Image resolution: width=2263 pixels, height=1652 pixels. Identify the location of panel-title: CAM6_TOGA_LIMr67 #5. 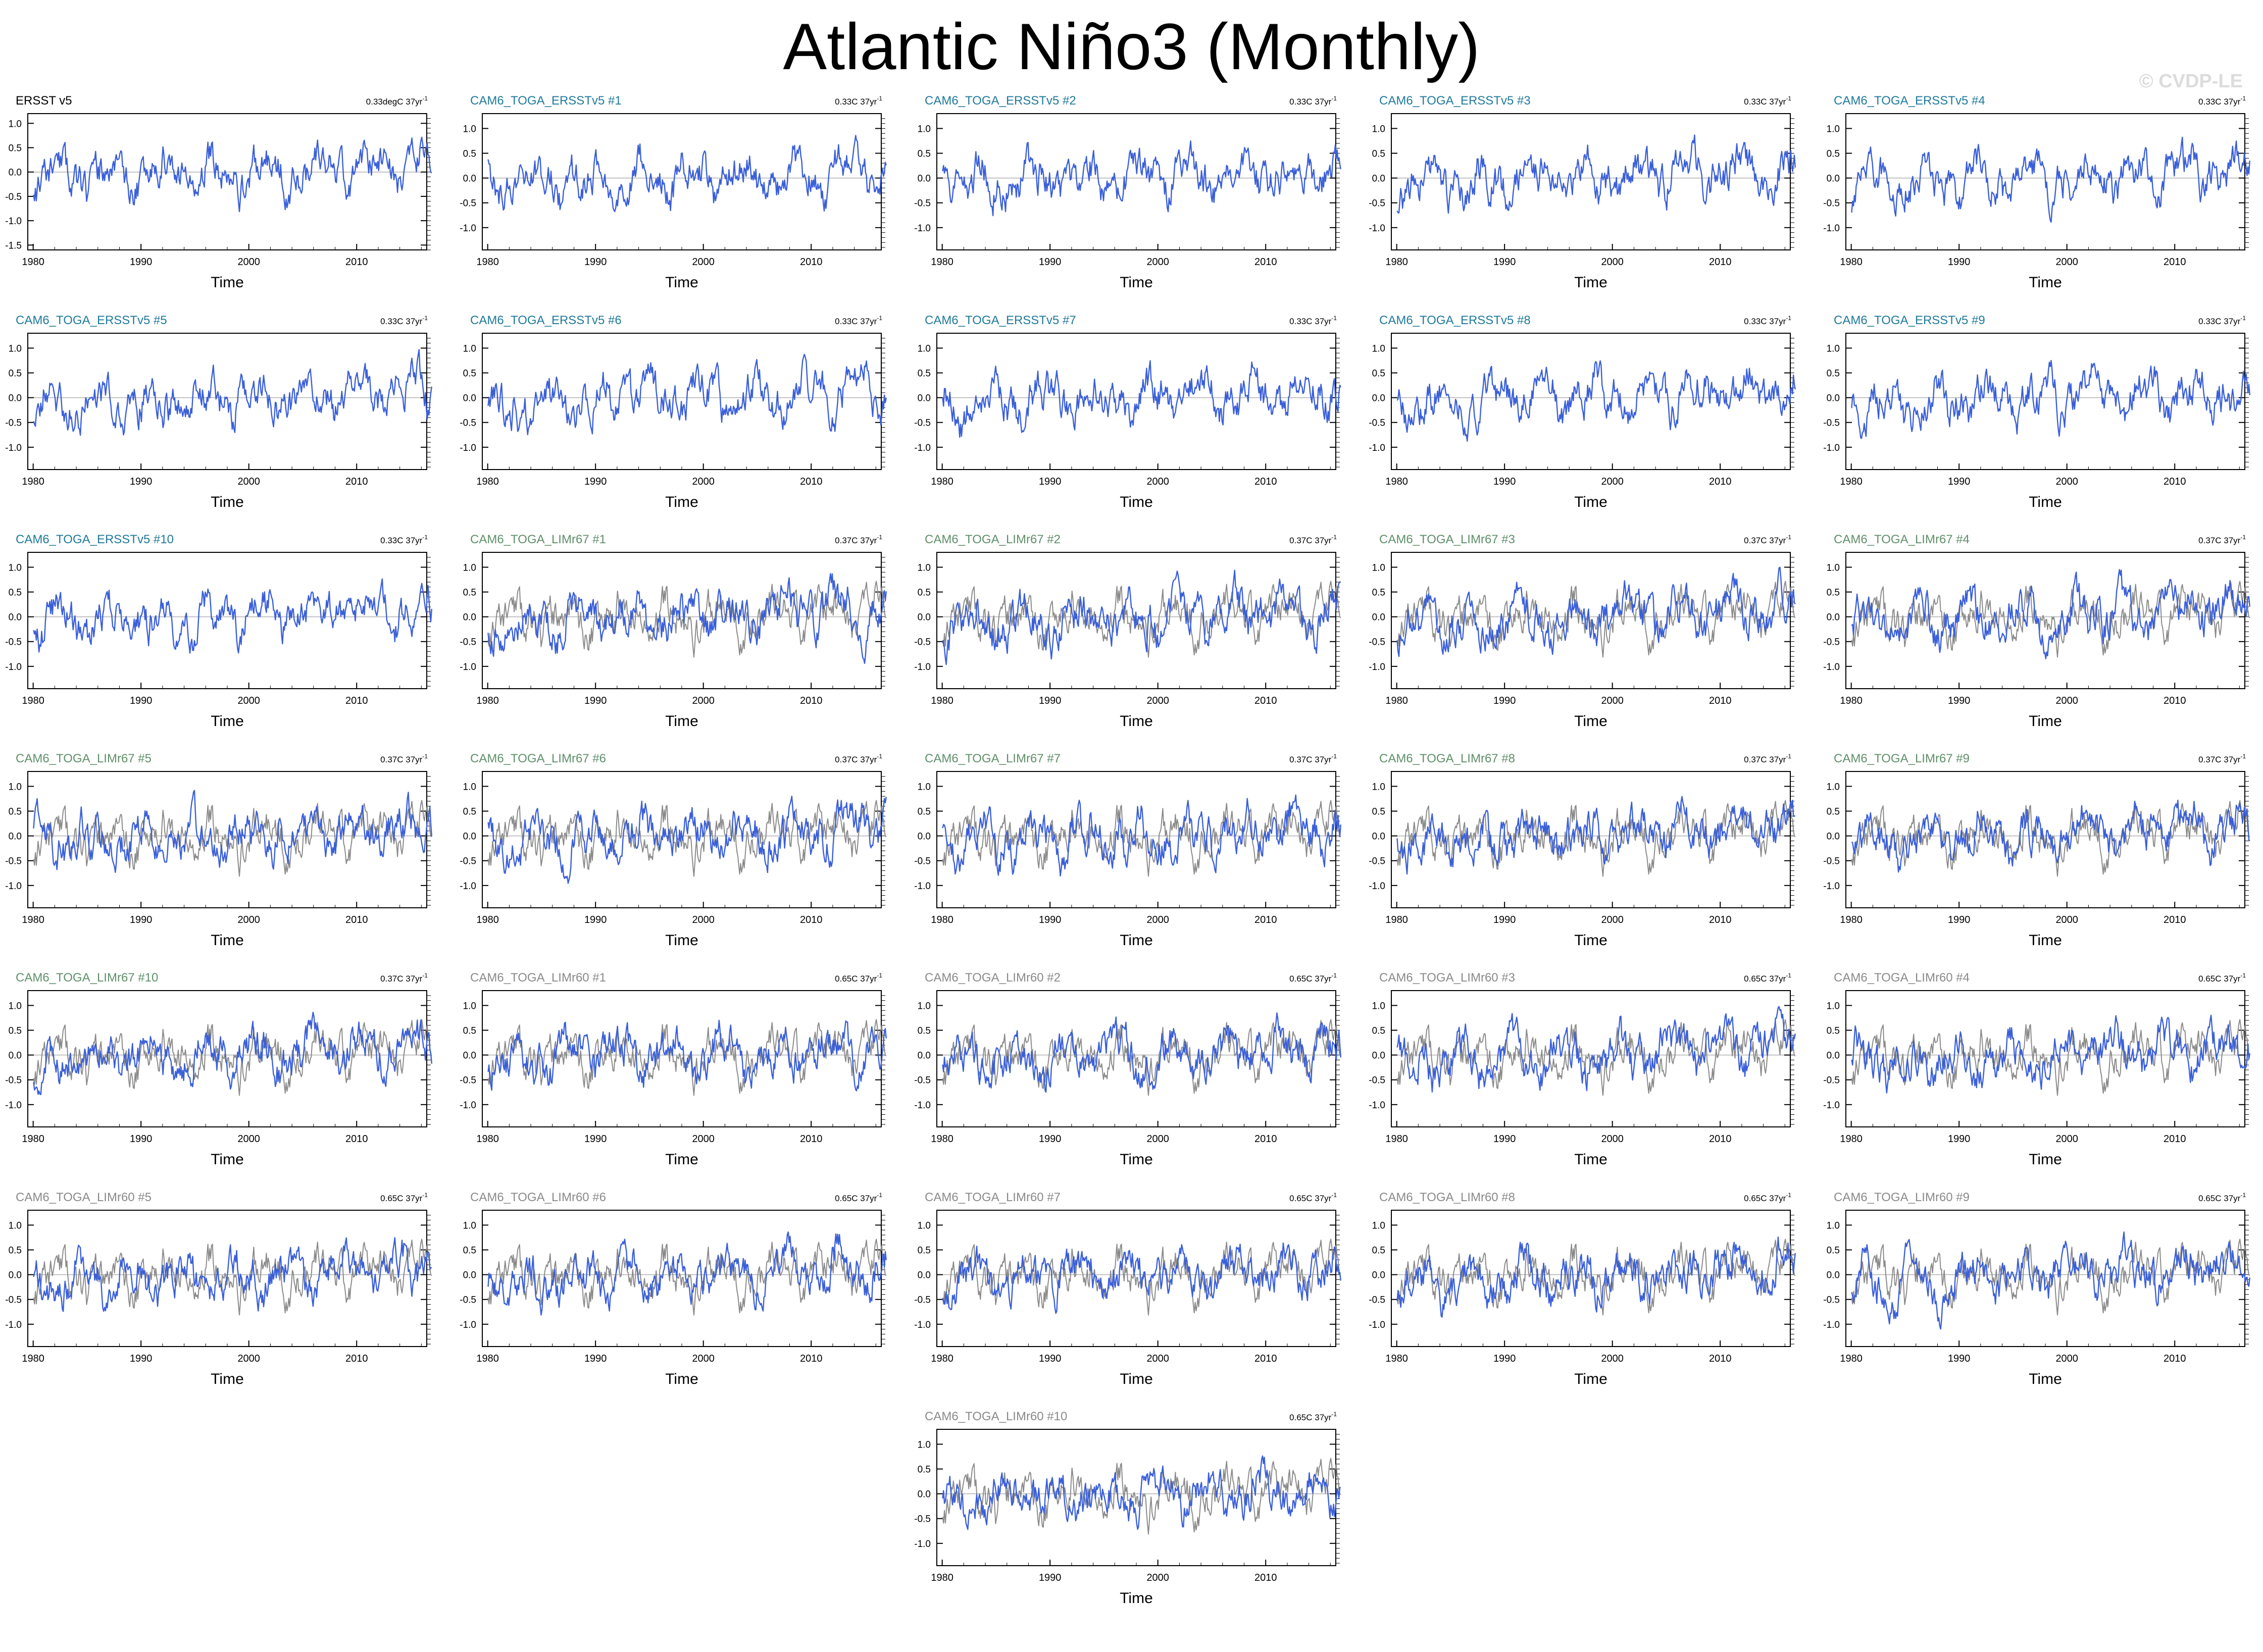
(84, 758).